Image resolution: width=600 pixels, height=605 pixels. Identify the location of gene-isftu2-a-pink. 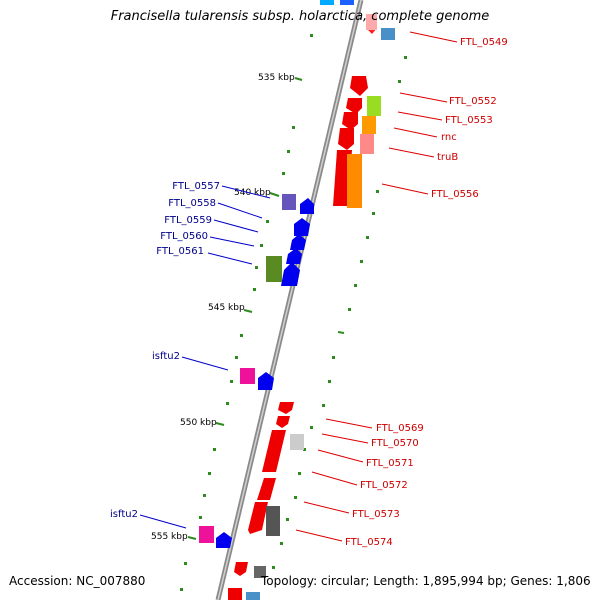
(247, 376).